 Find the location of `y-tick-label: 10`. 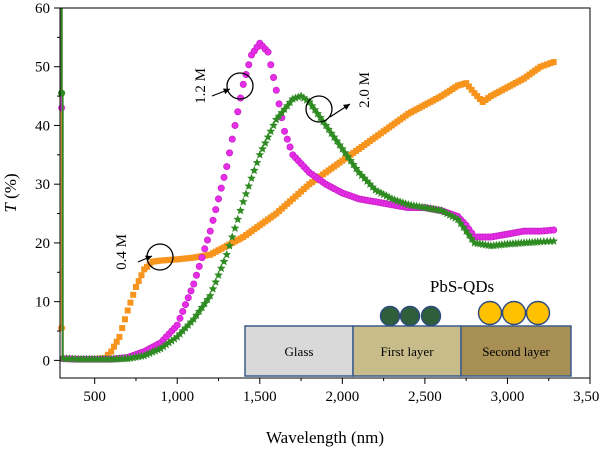

y-tick-label: 10 is located at coordinates (42, 303).